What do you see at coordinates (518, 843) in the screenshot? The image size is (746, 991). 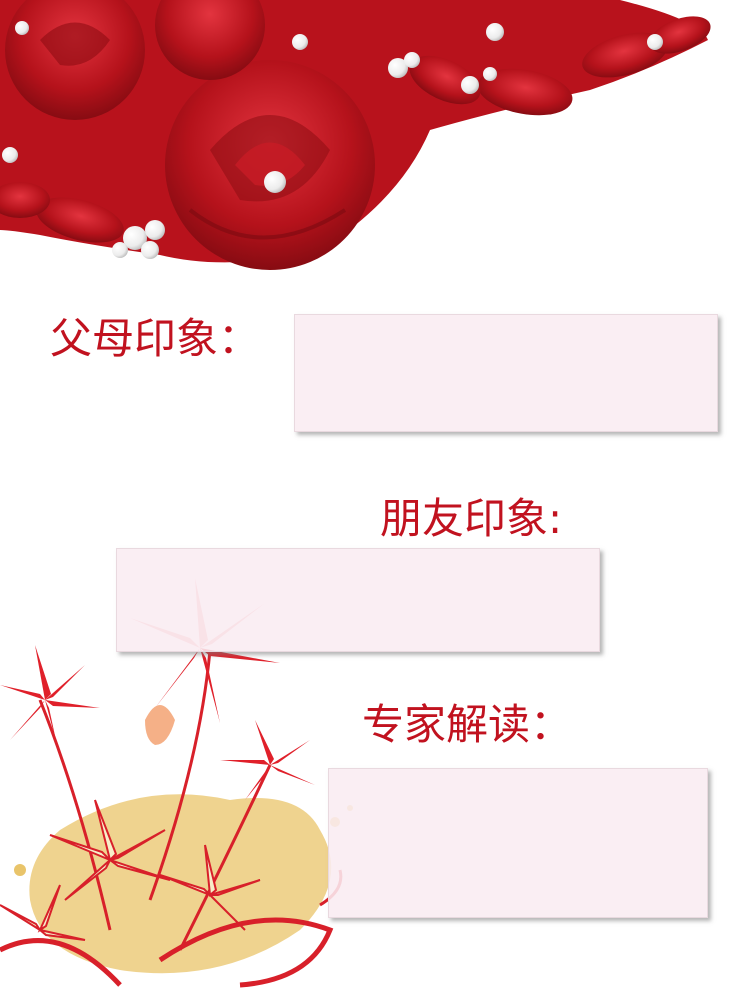 I see `expert-interpretation-box` at bounding box center [518, 843].